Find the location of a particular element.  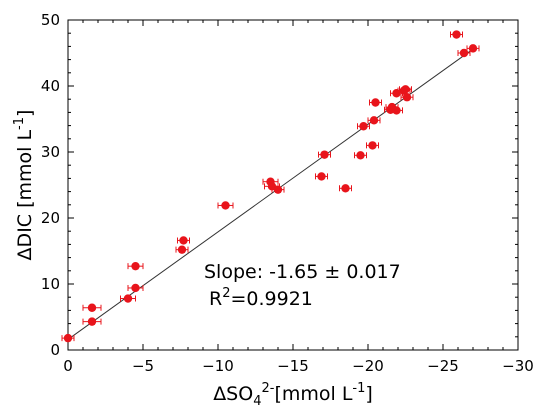

x-axis-title: ΔSO42-[mmol L-1] is located at coordinates (293, 394).